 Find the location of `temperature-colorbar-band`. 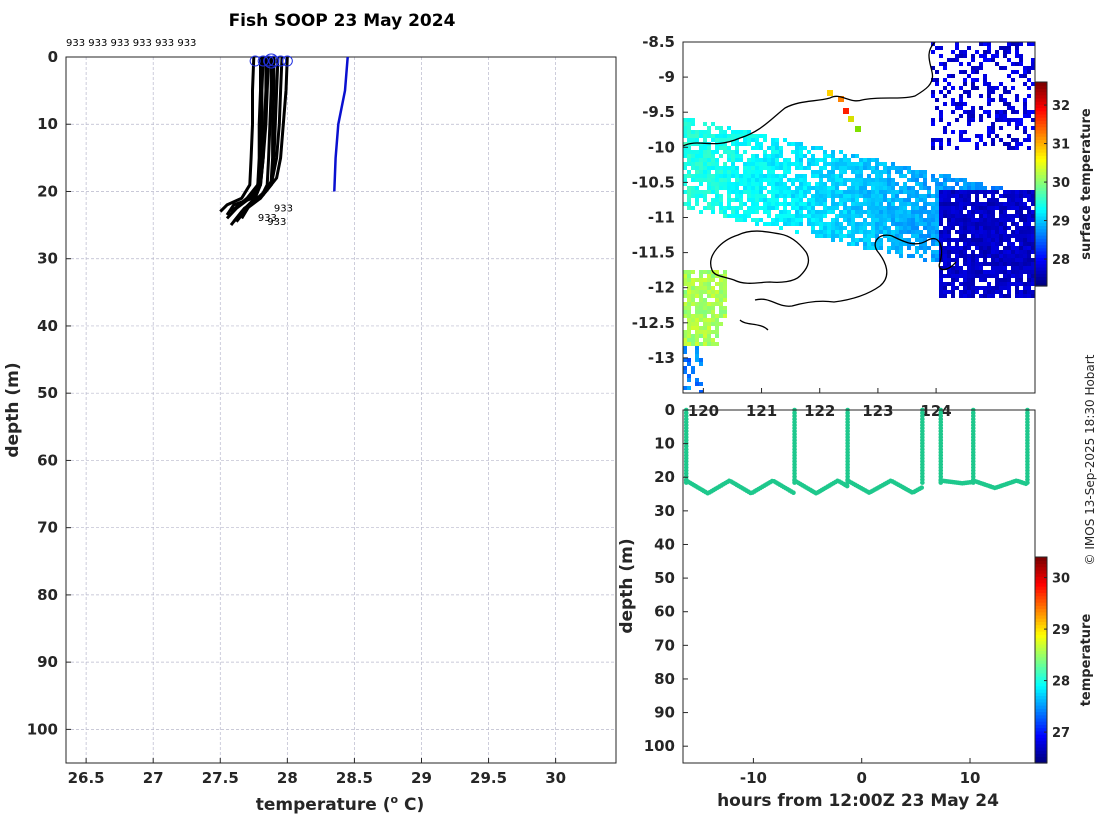

temperature-colorbar-band is located at coordinates (1041, 729).